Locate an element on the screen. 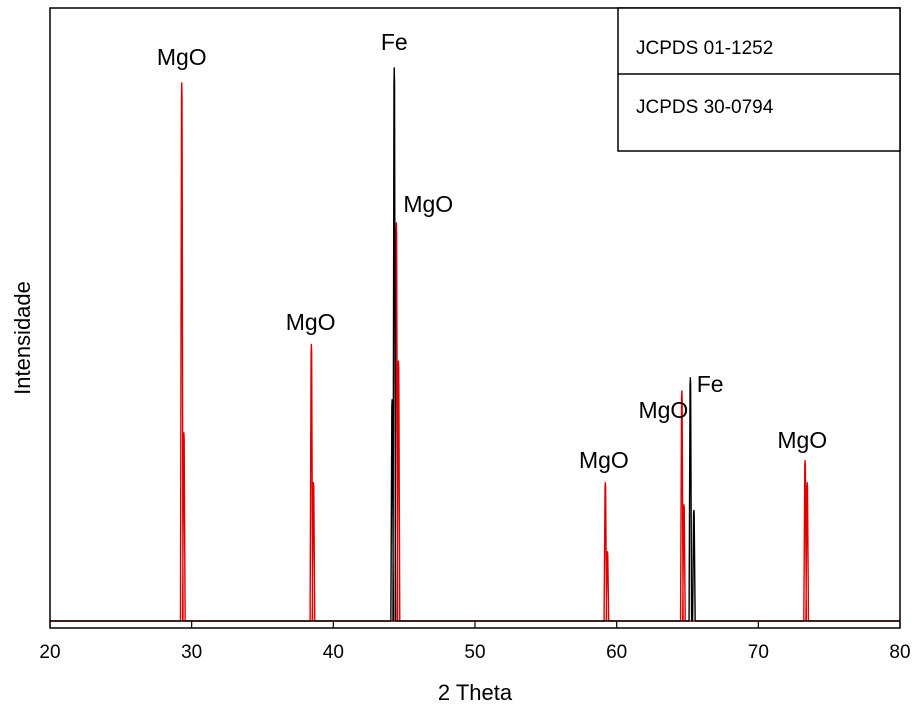  x-tick-label: 50 is located at coordinates (474, 652).